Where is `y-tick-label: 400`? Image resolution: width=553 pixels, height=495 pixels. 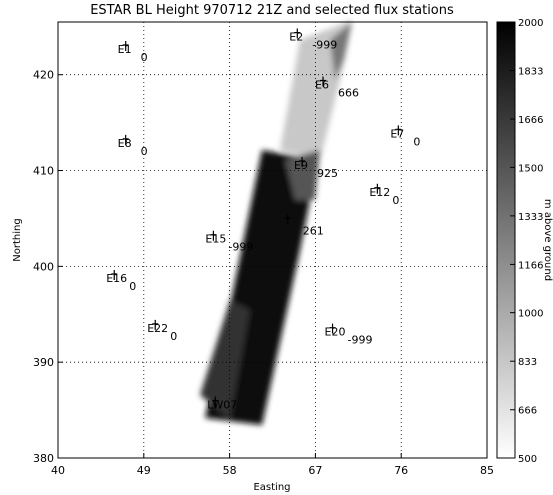 y-tick-label: 400 is located at coordinates (43, 266).